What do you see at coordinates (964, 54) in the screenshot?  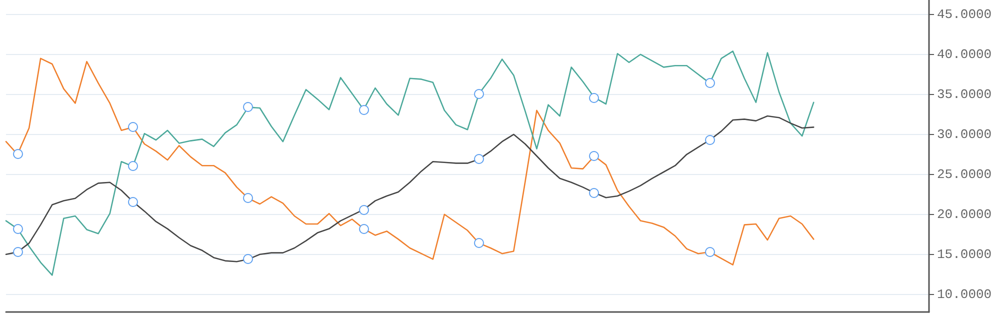 I see `y-tick-label: 40.0000` at bounding box center [964, 54].